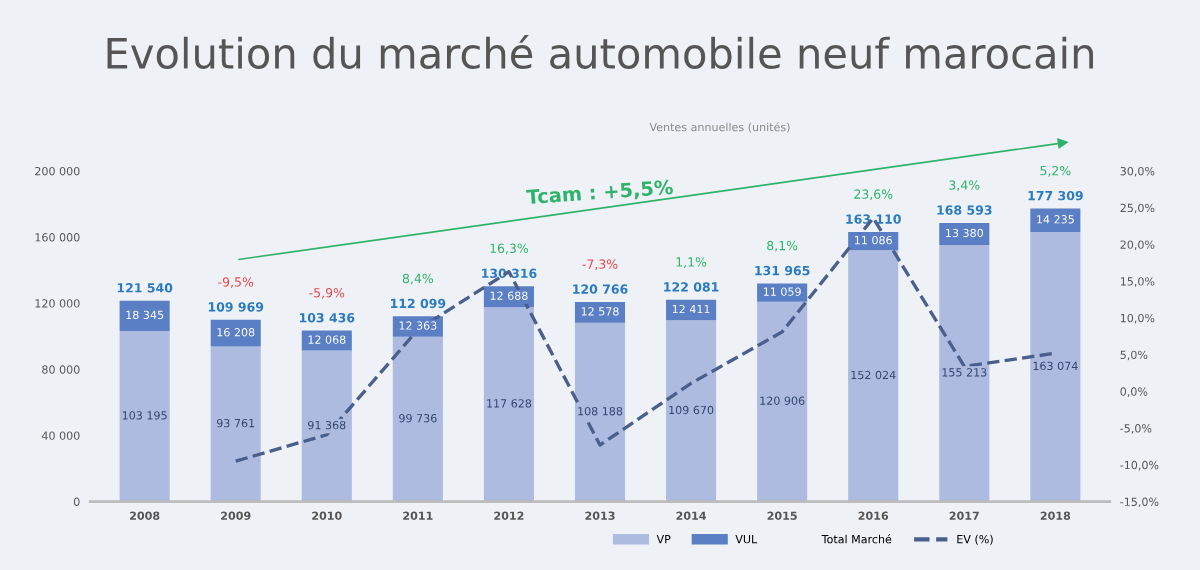 Image resolution: width=1200 pixels, height=570 pixels. Describe the element at coordinates (600, 52) in the screenshot. I see `chart-title: Evolution du marché automobile neuf marocain` at that location.